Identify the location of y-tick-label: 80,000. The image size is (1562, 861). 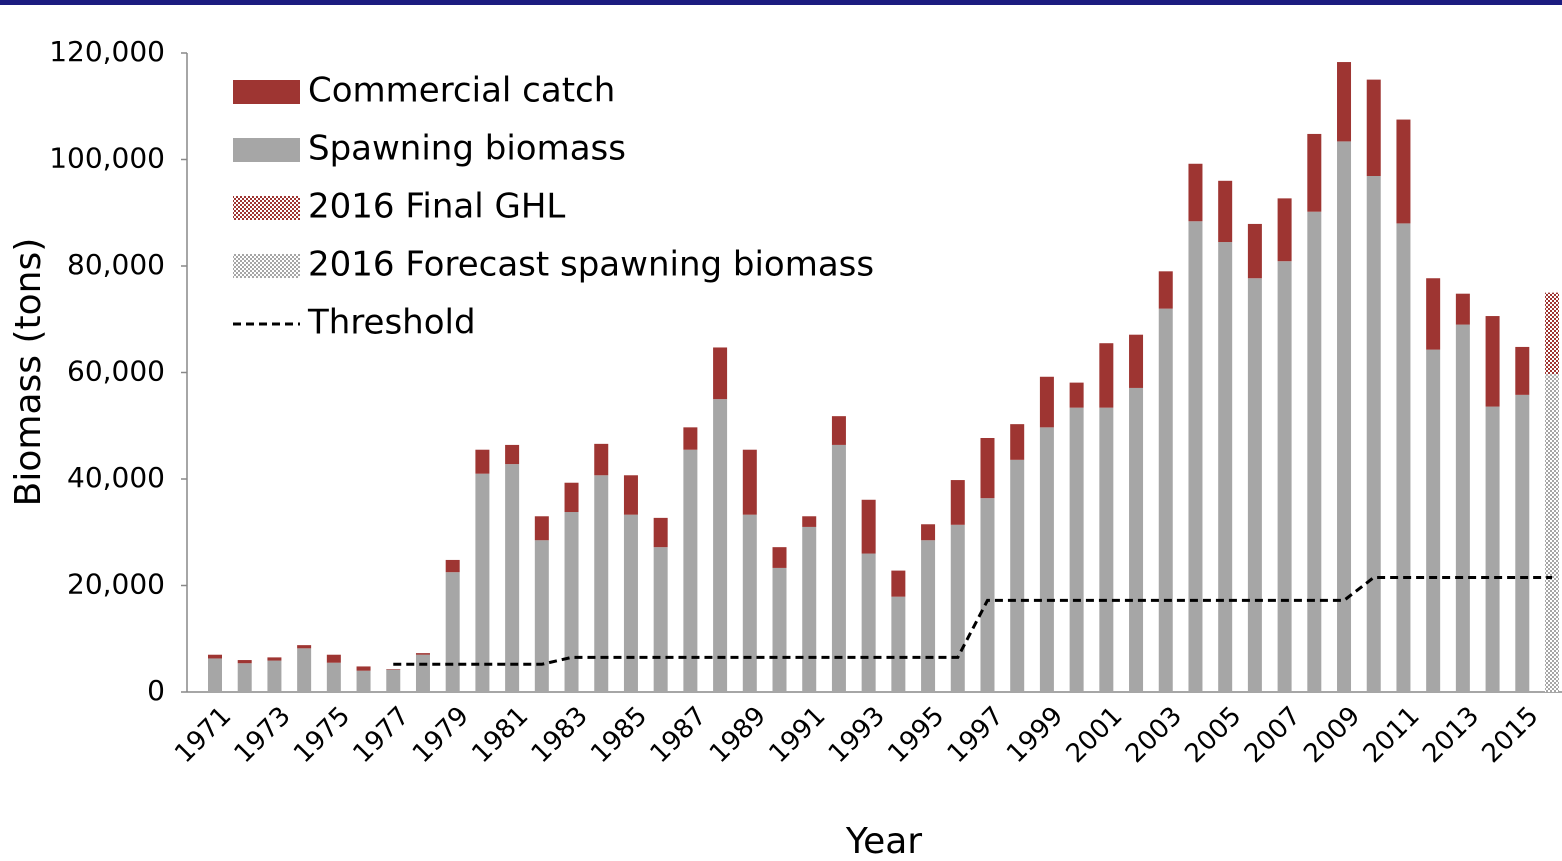
(116, 264).